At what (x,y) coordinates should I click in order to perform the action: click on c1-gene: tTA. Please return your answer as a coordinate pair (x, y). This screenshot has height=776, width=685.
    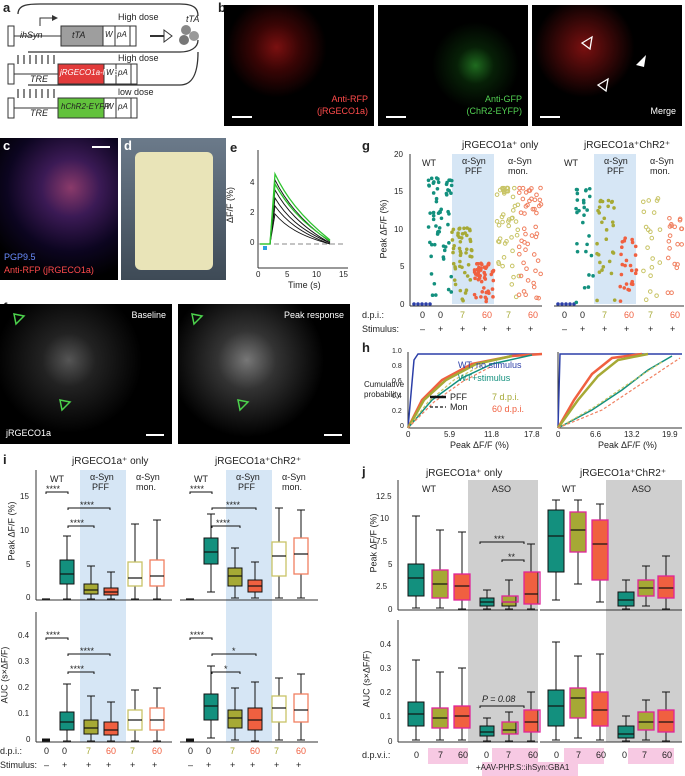
    Looking at the image, I should click on (79, 35).